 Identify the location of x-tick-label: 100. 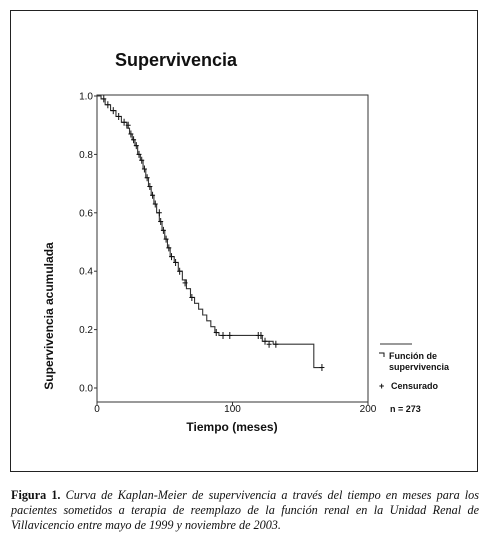
(232, 409).